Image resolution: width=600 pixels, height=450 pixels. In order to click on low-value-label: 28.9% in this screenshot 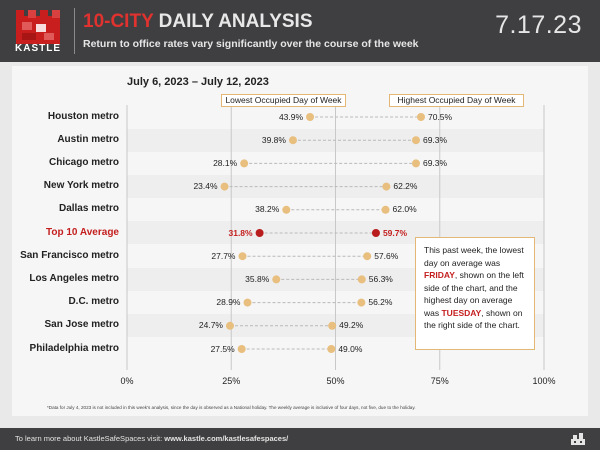, I will do `click(228, 302)`.